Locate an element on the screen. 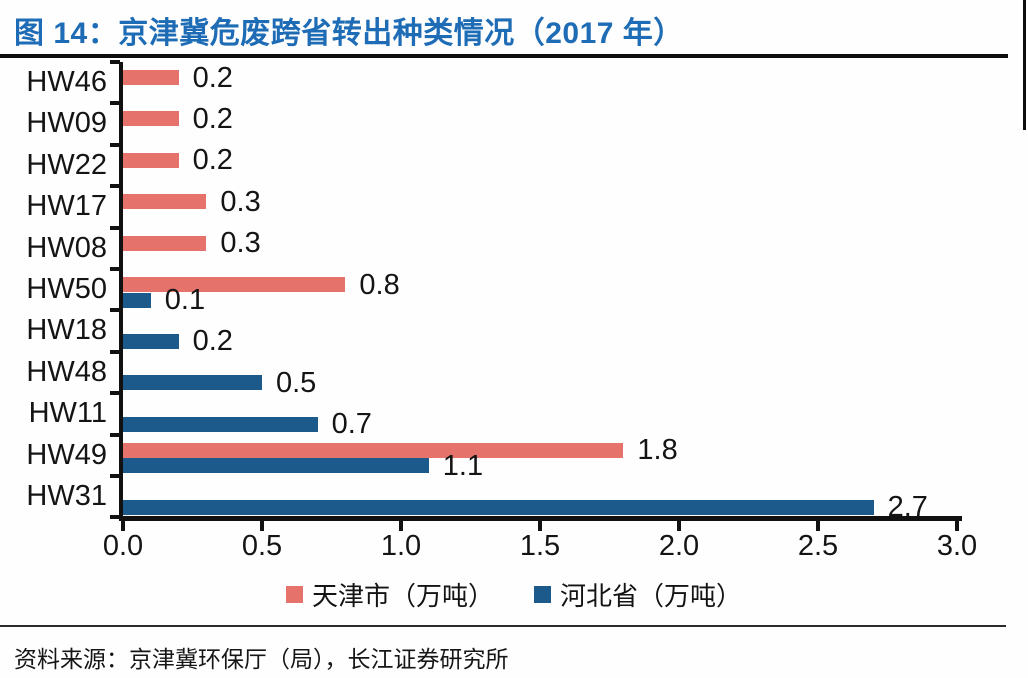 The height and width of the screenshot is (678, 1028). category-label: HW08 is located at coordinates (66, 247).